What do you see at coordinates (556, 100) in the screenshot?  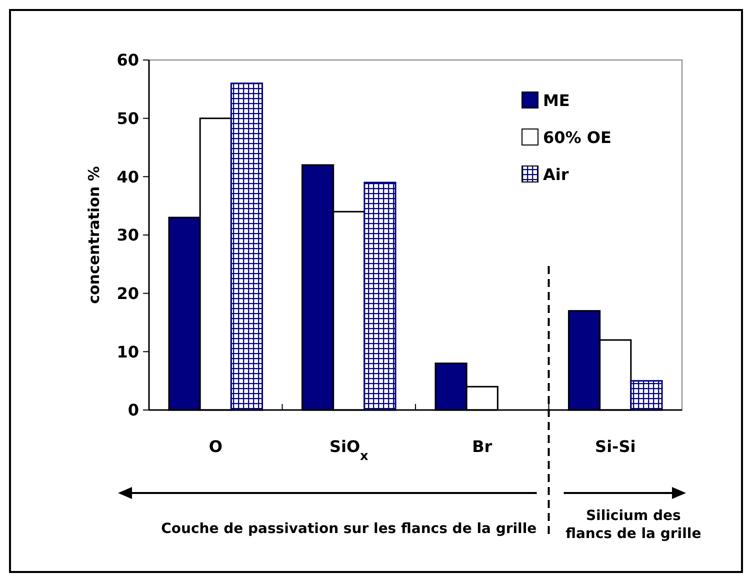 I see `legend-label: ME` at bounding box center [556, 100].